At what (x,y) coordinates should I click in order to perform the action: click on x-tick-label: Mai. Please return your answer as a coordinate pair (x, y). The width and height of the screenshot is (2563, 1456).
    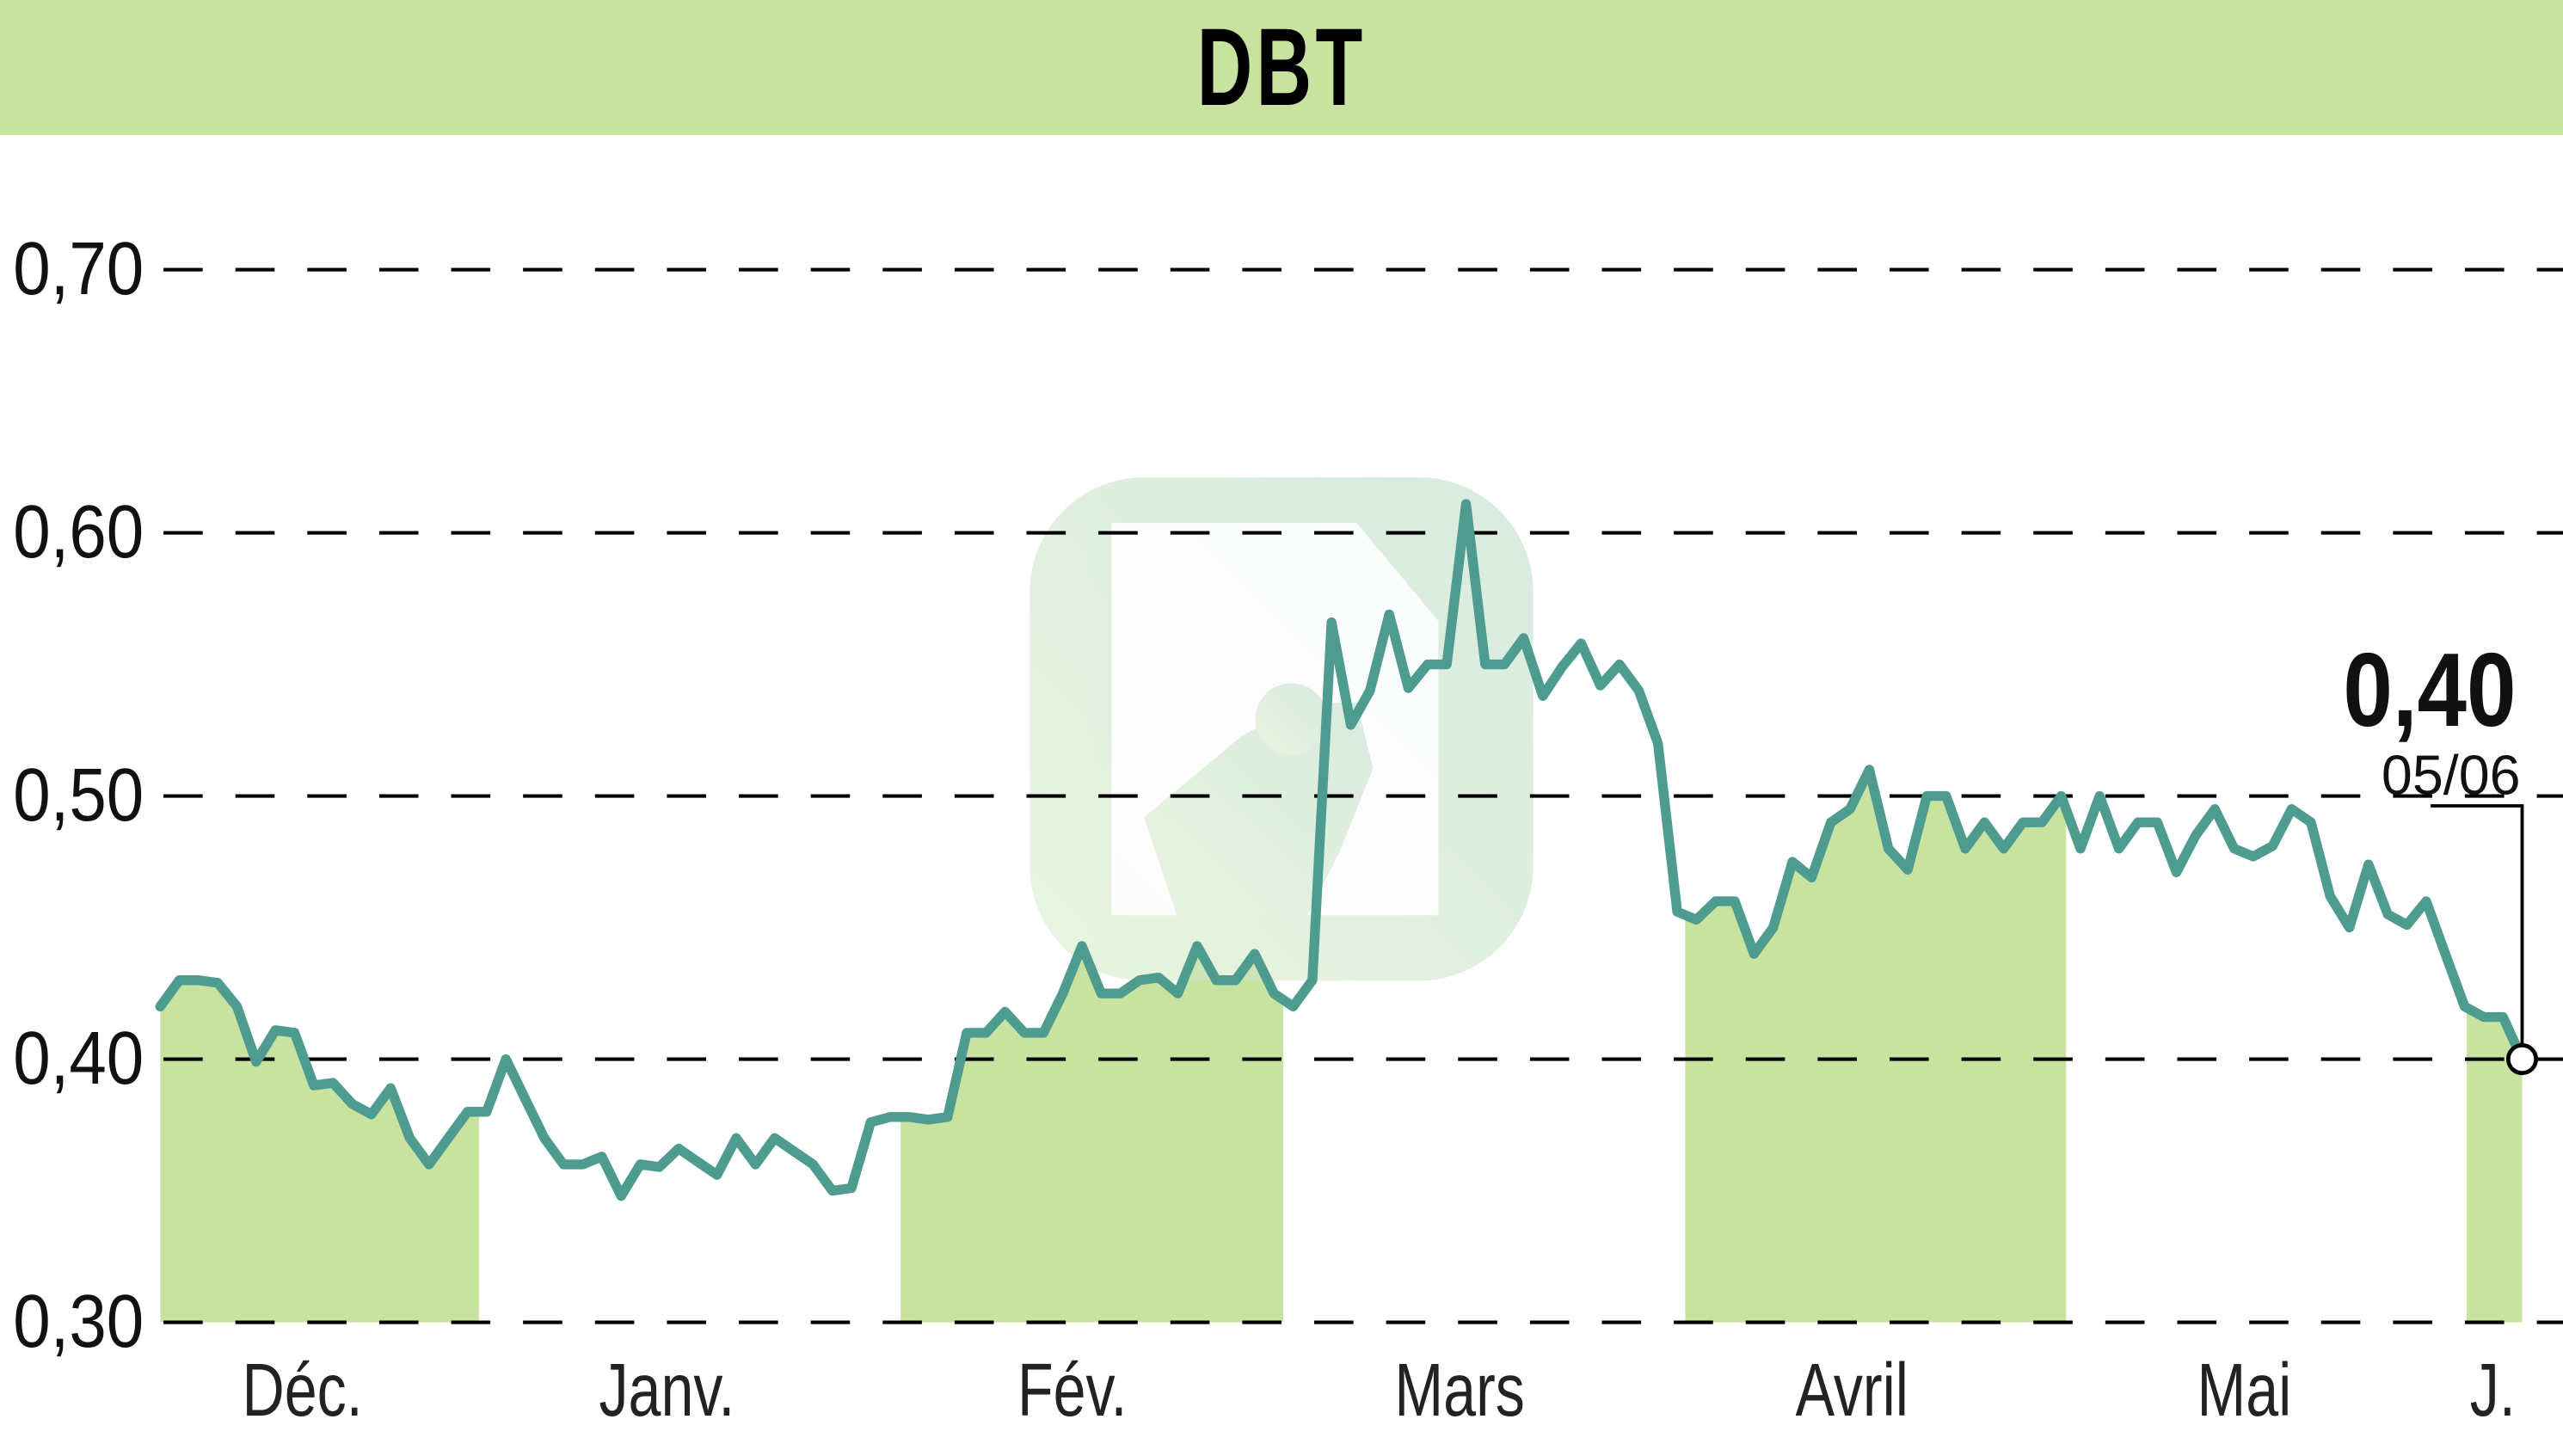
    Looking at the image, I should click on (2244, 1390).